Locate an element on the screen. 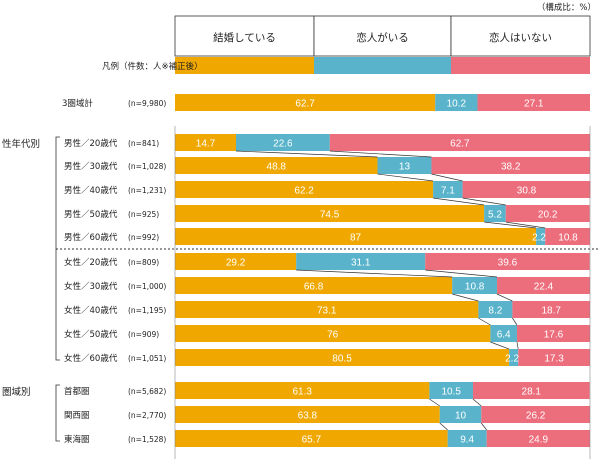 Image resolution: width=600 pixels, height=461 pixels. bar-row-married-value: 62.2 is located at coordinates (304, 191).